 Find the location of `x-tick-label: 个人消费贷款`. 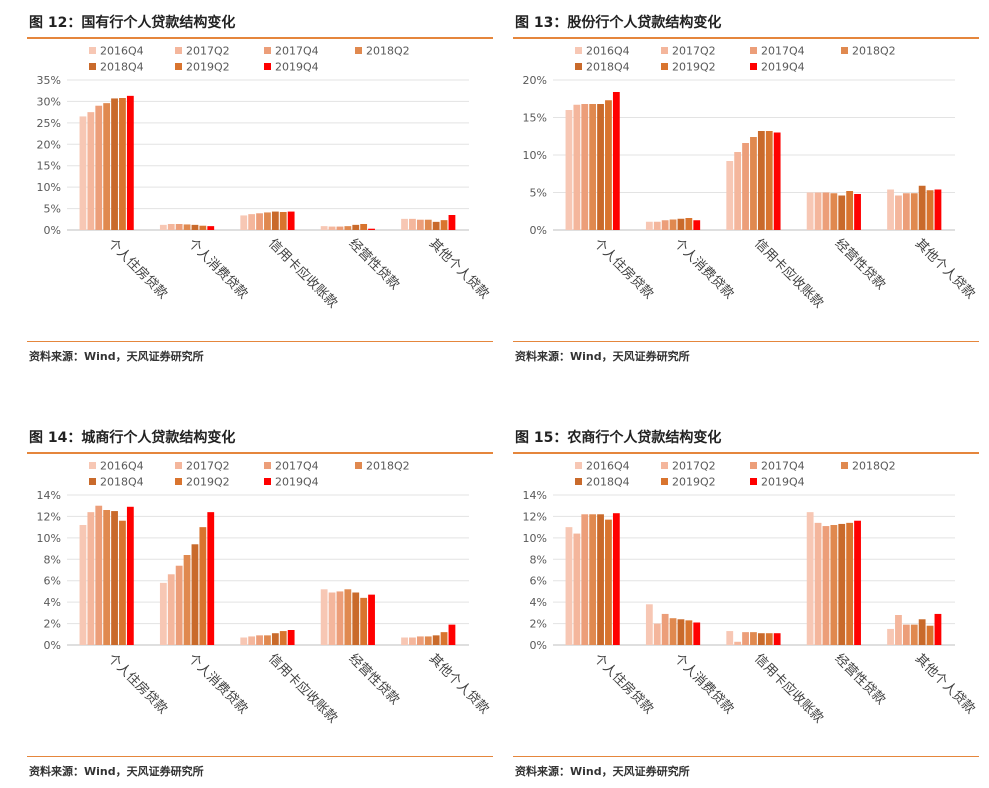

x-tick-label: 个人消费贷款 is located at coordinates (218, 684).